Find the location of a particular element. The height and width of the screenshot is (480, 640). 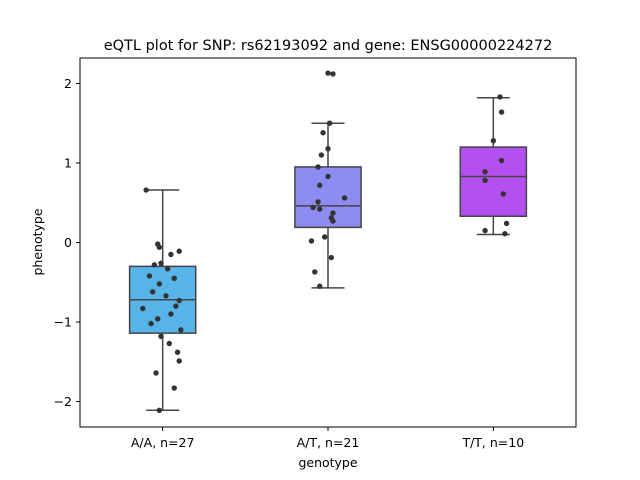

y-tick-label: −2 is located at coordinates (63, 401).